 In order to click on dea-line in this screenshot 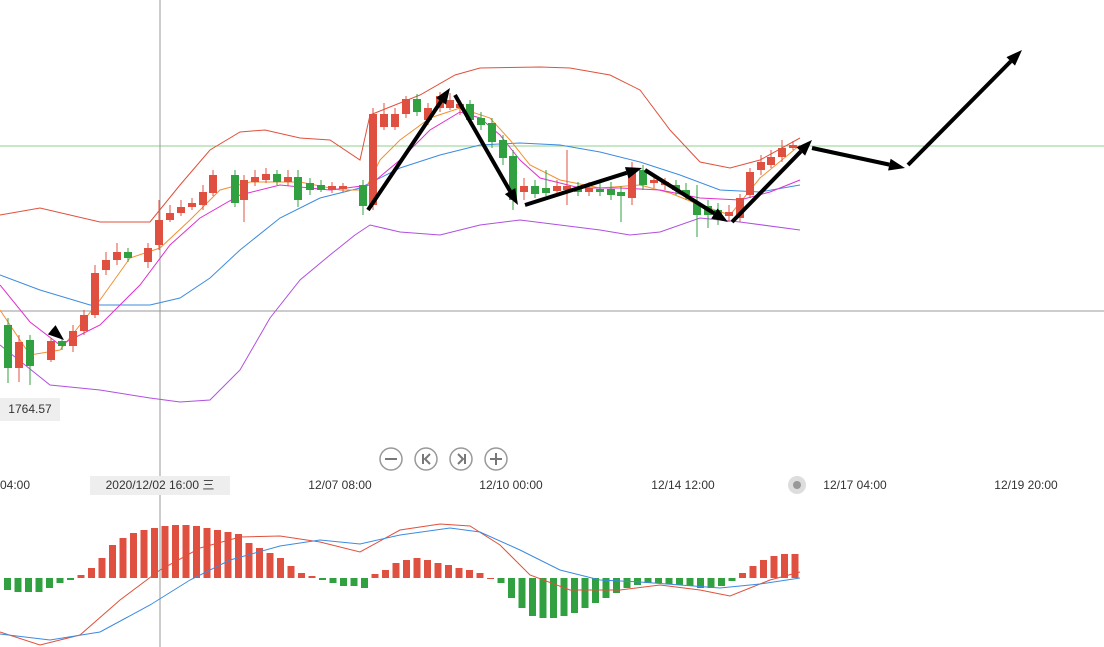, I will do `click(400, 584)`.